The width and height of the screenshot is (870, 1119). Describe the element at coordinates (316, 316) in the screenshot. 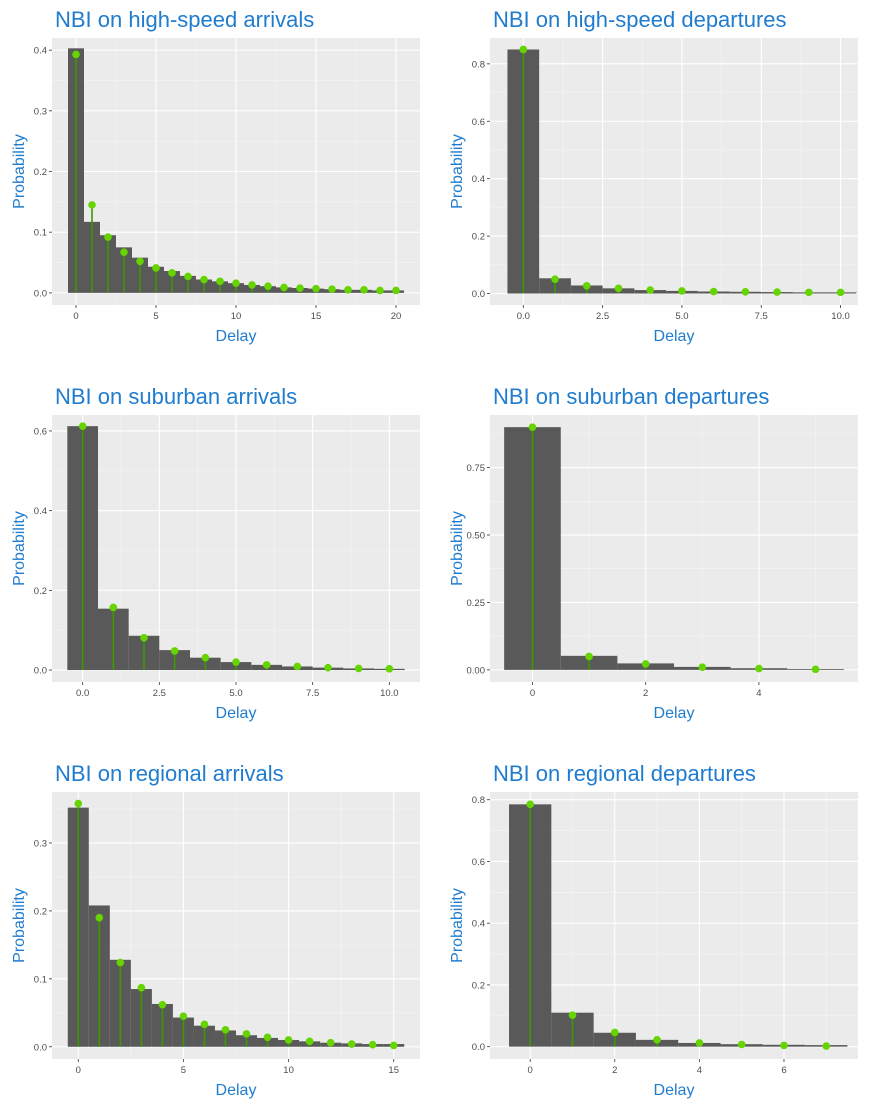

I see `x-tick-label: 15` at that location.